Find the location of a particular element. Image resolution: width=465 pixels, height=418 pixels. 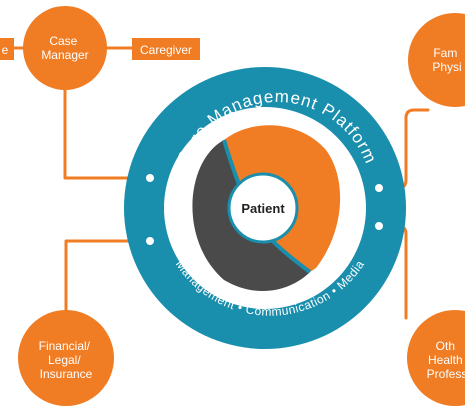

other-health-label: Oth Health Profess is located at coordinates (446, 360).